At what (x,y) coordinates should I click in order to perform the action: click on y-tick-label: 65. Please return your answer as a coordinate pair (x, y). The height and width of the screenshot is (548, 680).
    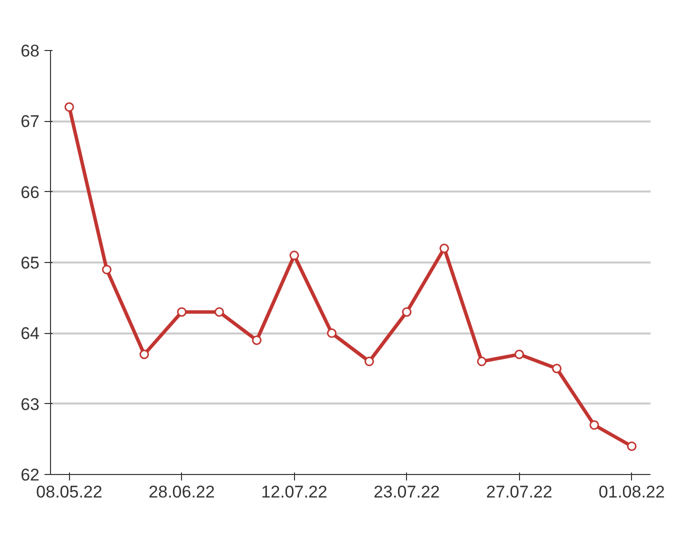
    Looking at the image, I should click on (30, 263).